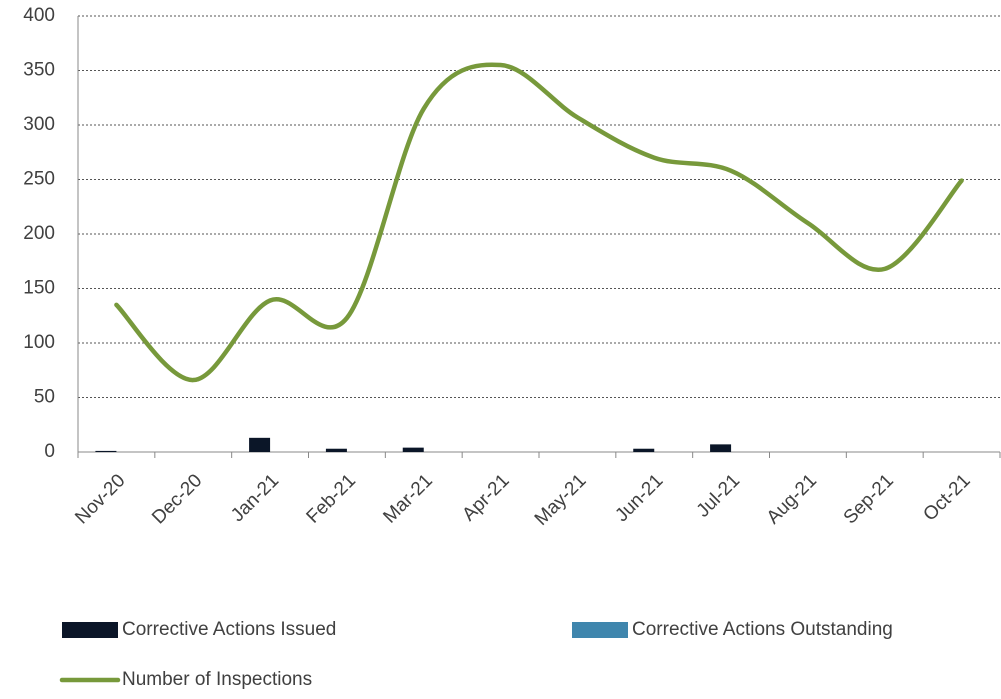  Describe the element at coordinates (177, 499) in the screenshot. I see `x-tick-label: Dec-20` at that location.